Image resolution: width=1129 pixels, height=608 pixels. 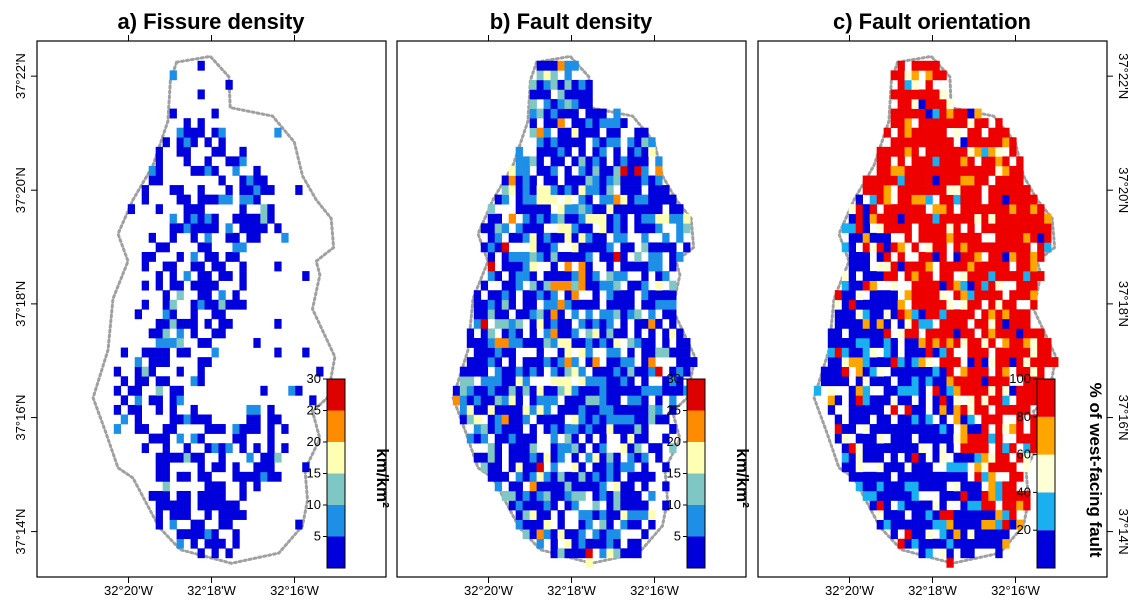 I want to click on panel-a-cb-ticklabel-2: 15, so click(x=314, y=473).